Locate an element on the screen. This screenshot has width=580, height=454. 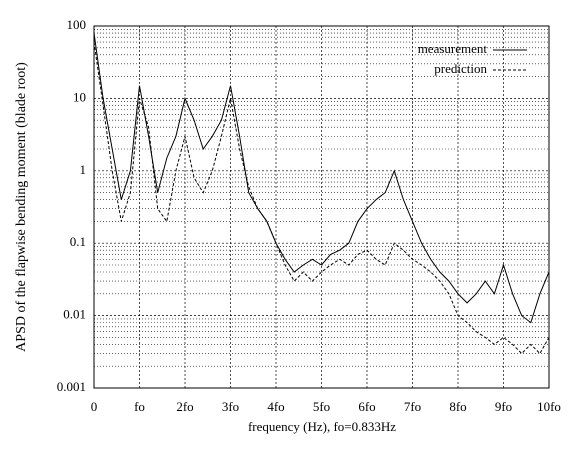
x-tick-label: fo is located at coordinates (139, 406).